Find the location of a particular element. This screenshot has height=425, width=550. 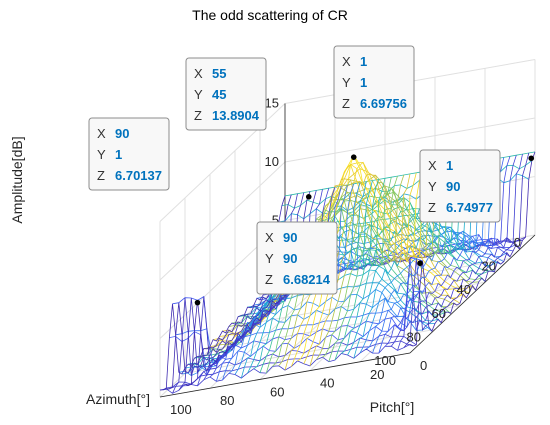

y-tick-label: 60 is located at coordinates (277, 391).